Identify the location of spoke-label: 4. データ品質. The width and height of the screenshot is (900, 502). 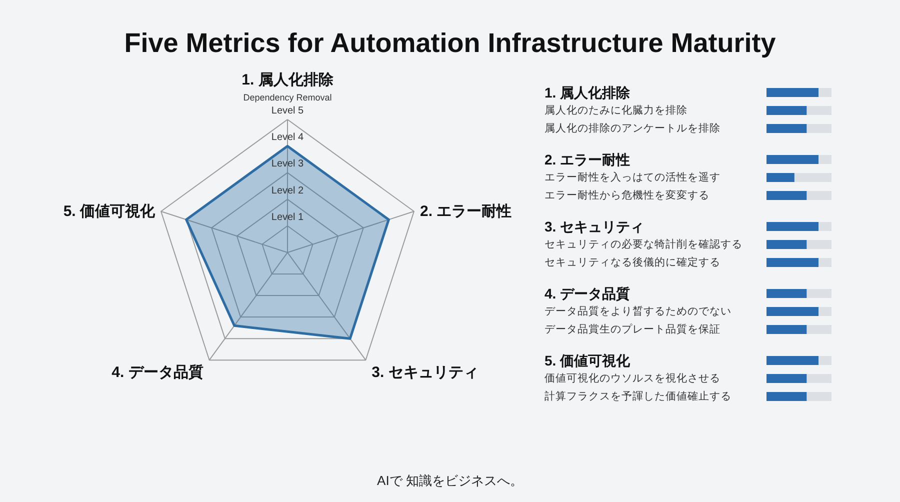
(158, 372).